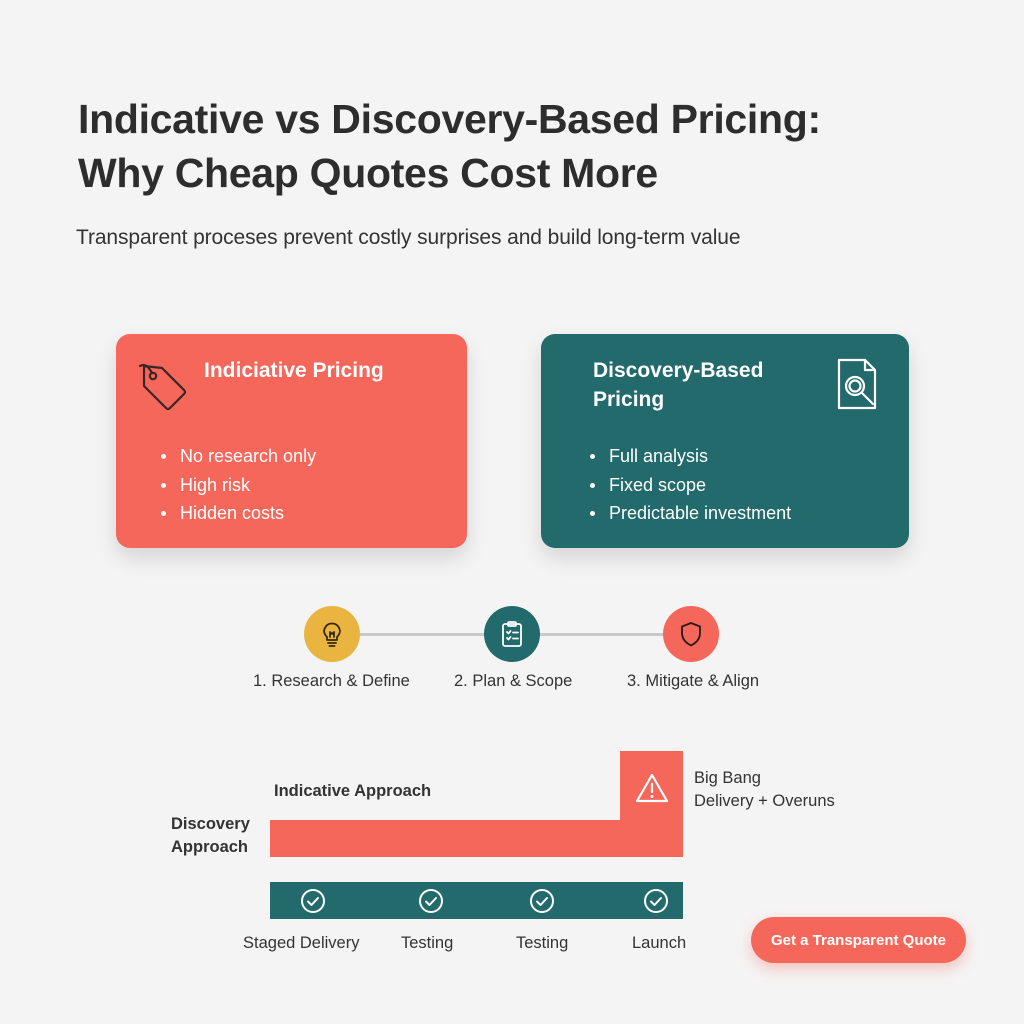 The width and height of the screenshot is (1024, 1024). Describe the element at coordinates (301, 943) in the screenshot. I see `stage-label: Staged Delivery` at that location.